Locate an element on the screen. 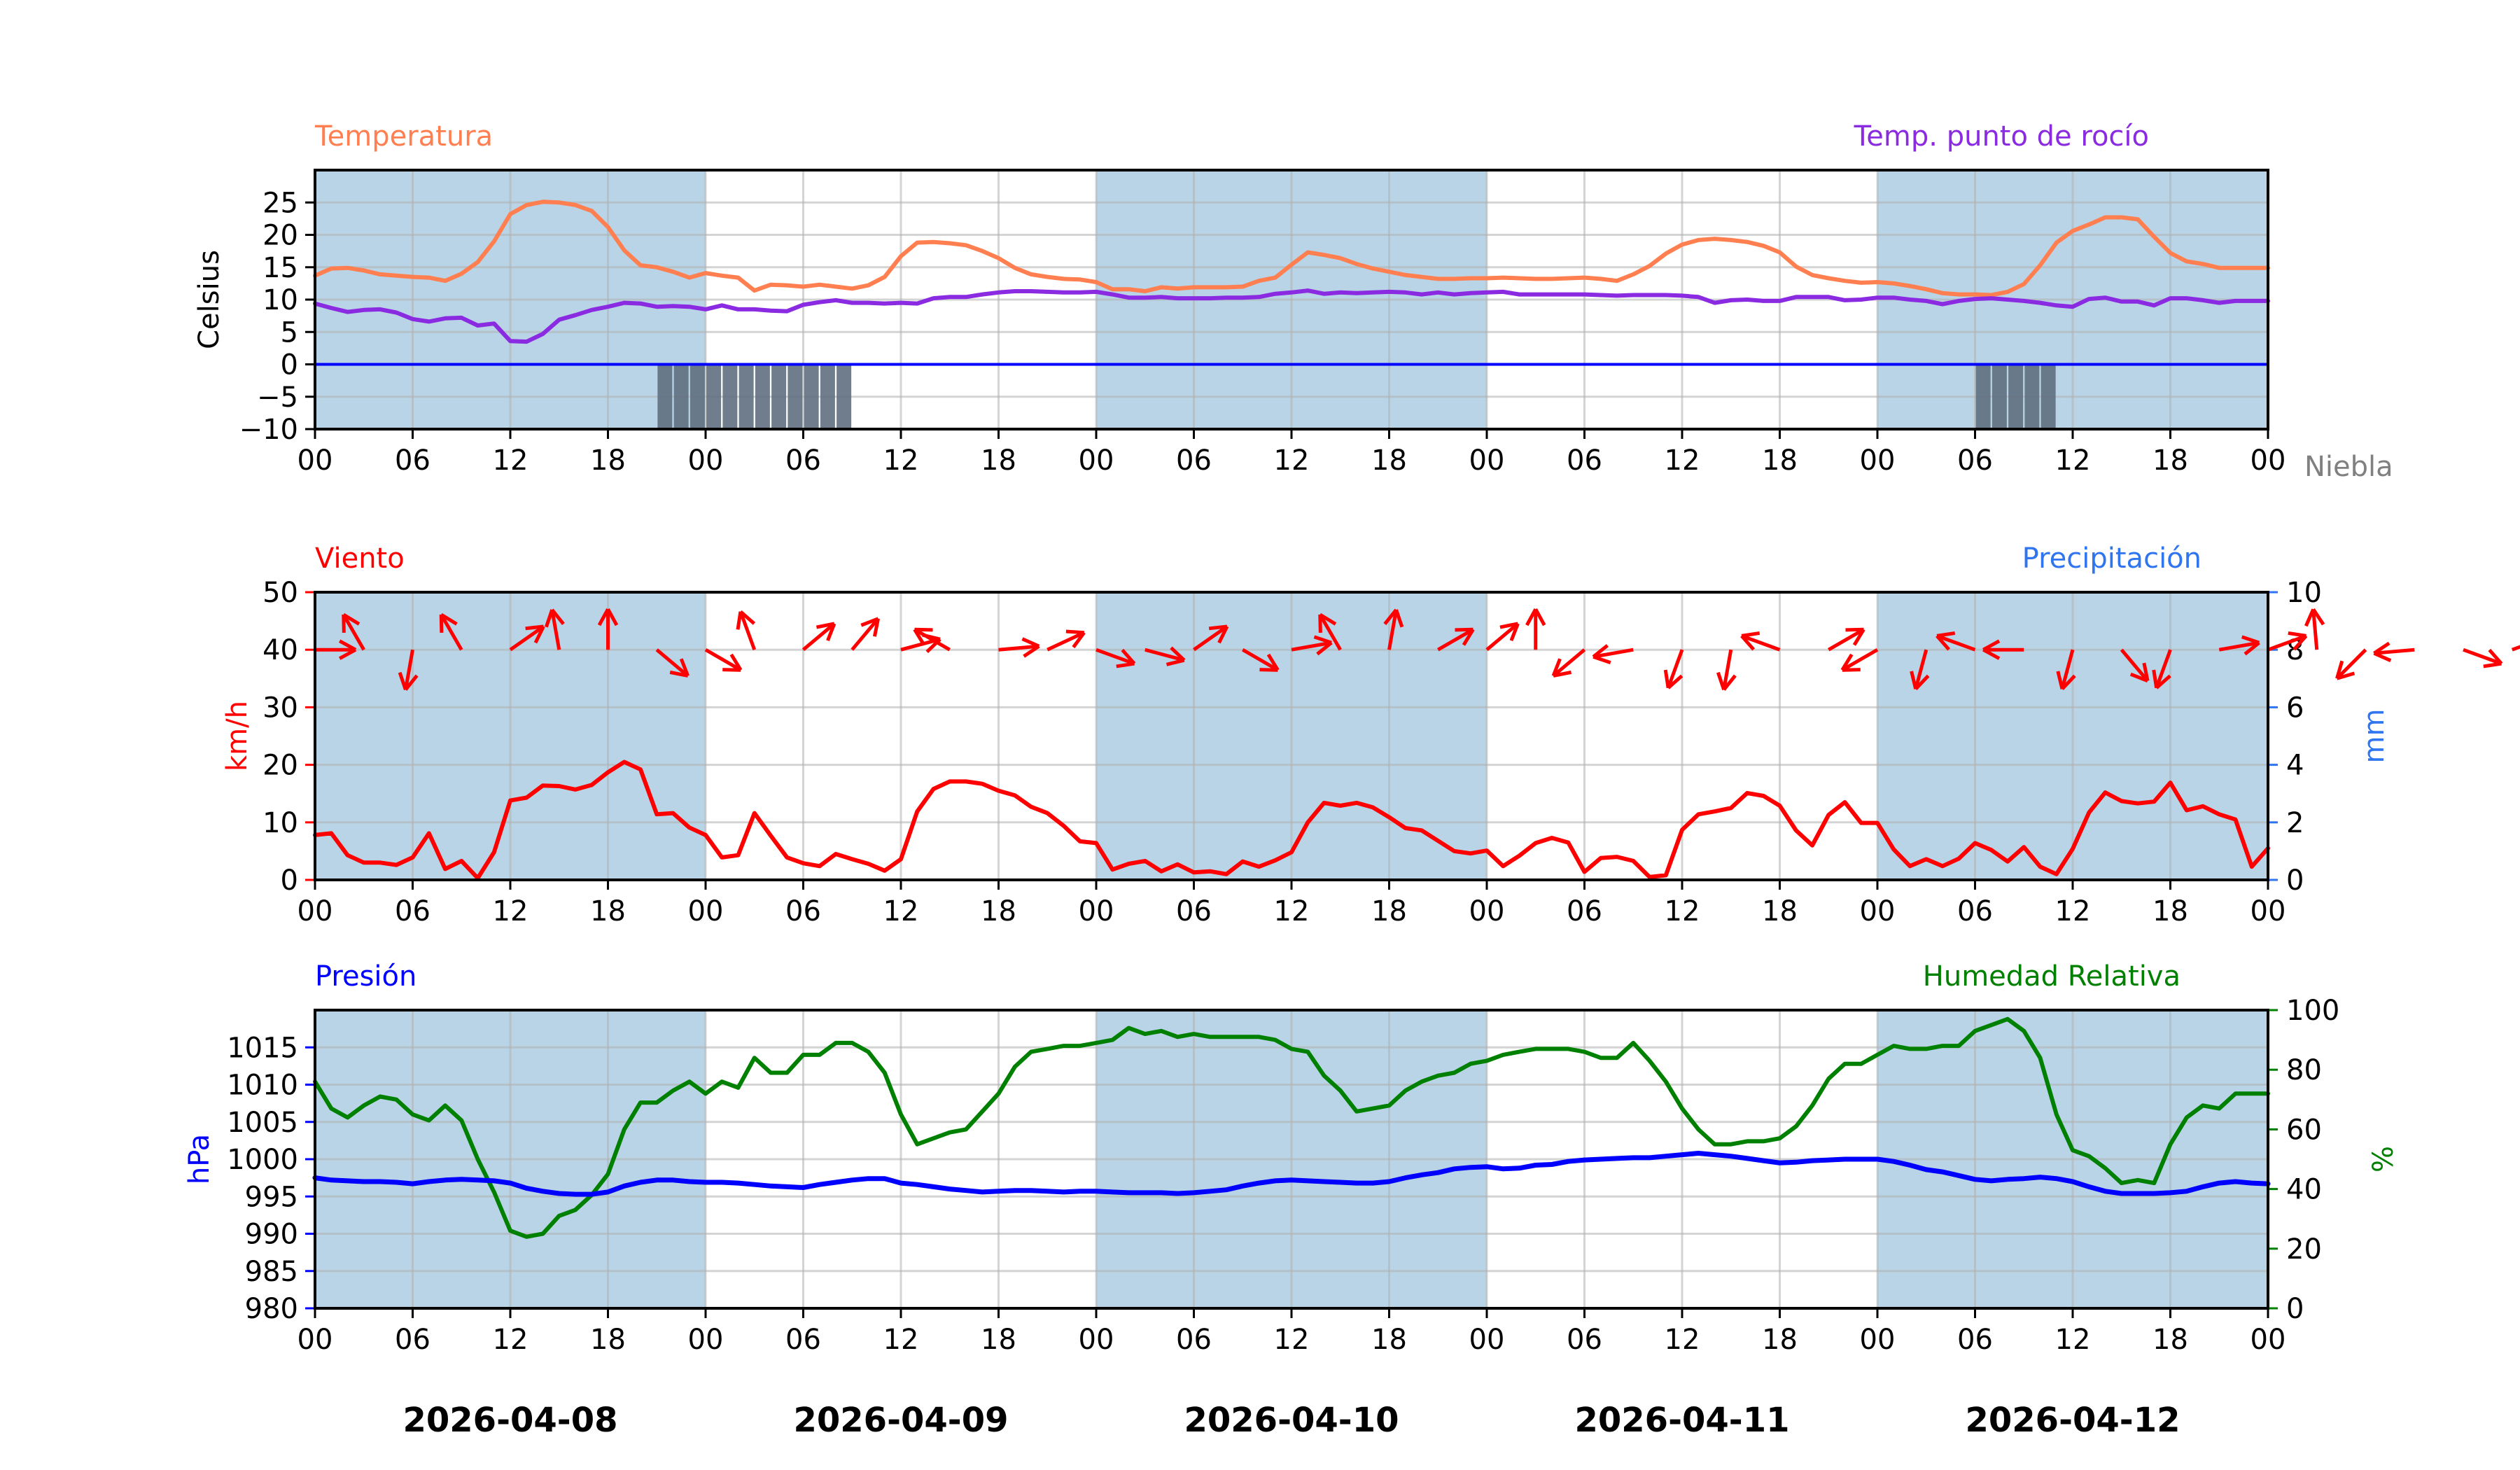 The height and width of the screenshot is (1470, 2520). date-label: 2026-04-09 is located at coordinates (900, 1420).